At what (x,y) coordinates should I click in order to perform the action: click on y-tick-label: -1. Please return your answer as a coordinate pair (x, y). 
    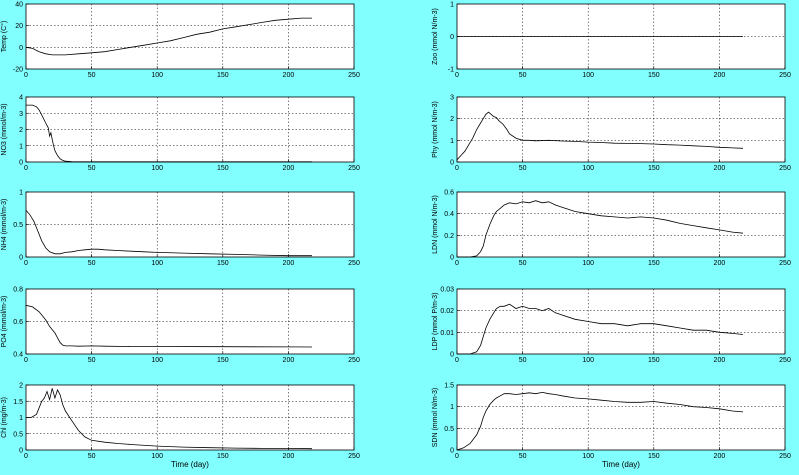
    Looking at the image, I should click on (451, 70).